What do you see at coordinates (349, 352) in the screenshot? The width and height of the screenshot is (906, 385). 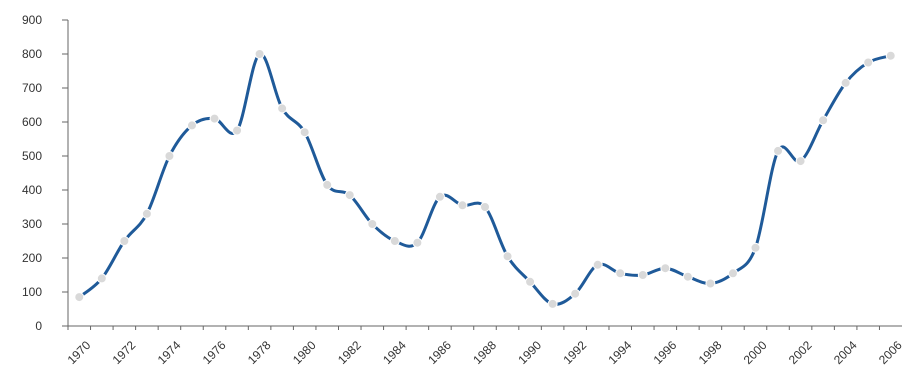 I see `x-tick-label: 1982` at bounding box center [349, 352].